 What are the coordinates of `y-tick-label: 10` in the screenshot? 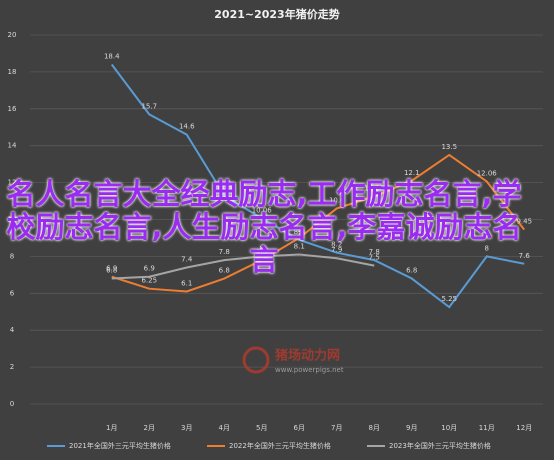 It's located at (12, 220).